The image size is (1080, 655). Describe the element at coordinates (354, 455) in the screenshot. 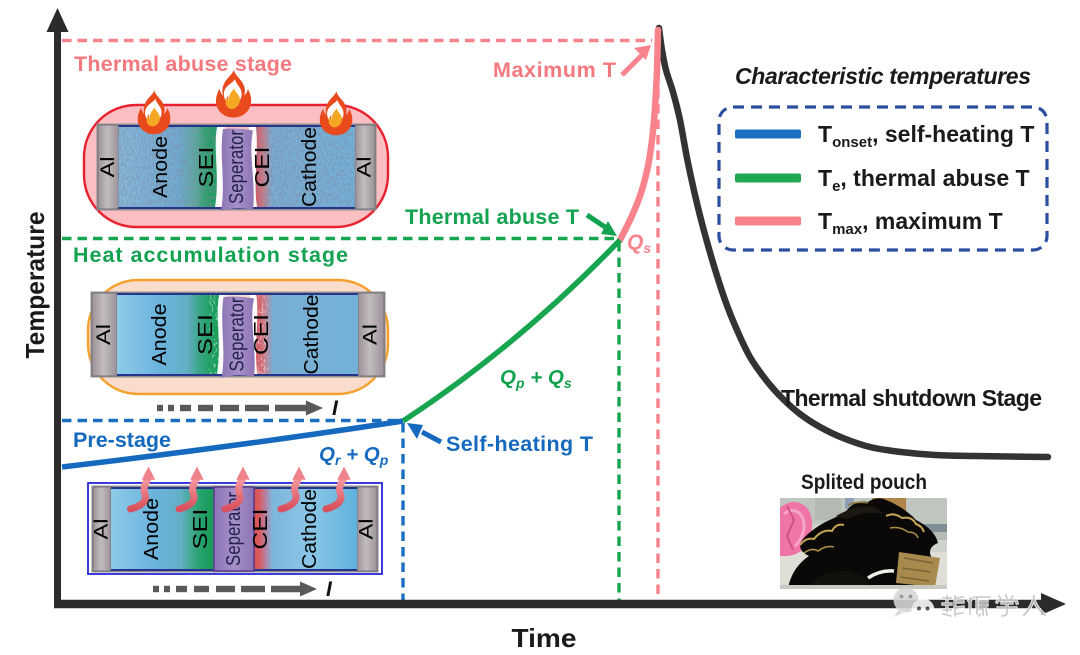

I see `svg-text: Qr + Qp` at that location.